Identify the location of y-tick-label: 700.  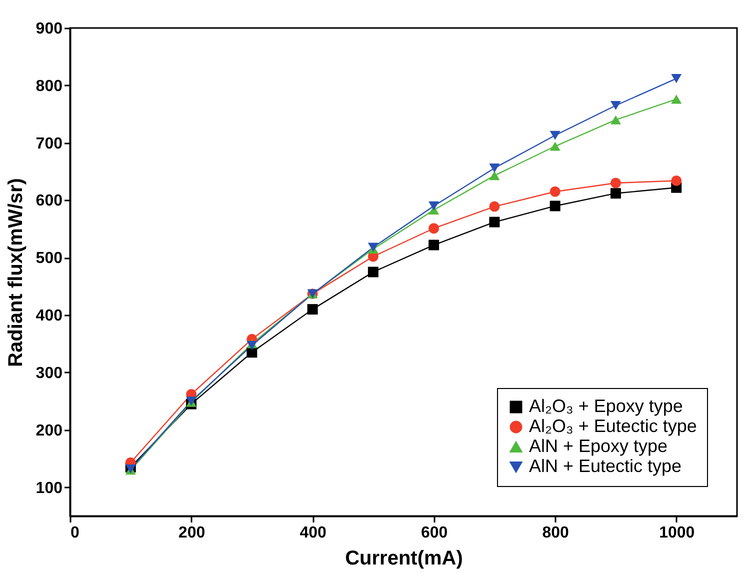
(49, 143).